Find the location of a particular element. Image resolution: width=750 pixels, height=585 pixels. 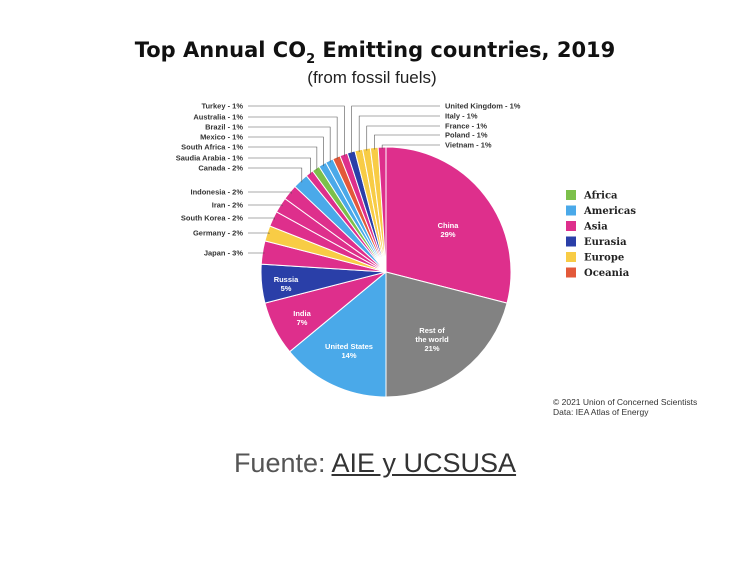

legend-swatch-oceania is located at coordinates (571, 272).